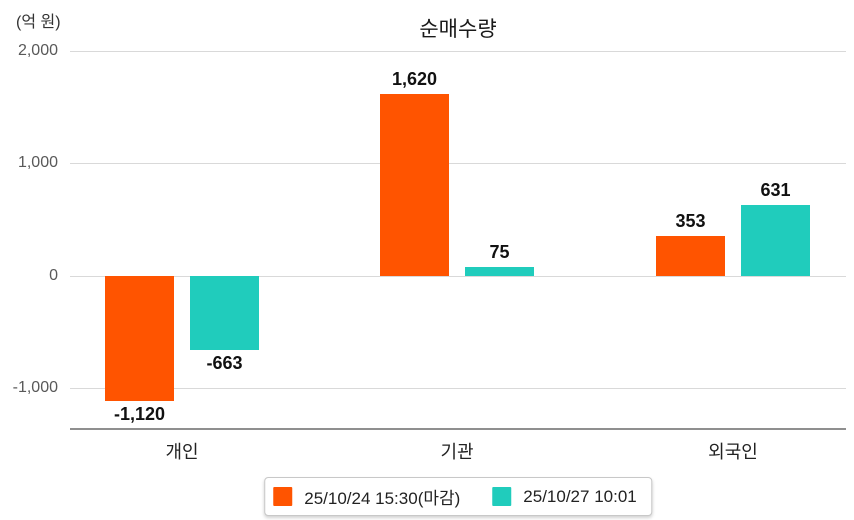 The height and width of the screenshot is (520, 854). Describe the element at coordinates (457, 452) in the screenshot. I see `x-category-label-2: 기관` at that location.